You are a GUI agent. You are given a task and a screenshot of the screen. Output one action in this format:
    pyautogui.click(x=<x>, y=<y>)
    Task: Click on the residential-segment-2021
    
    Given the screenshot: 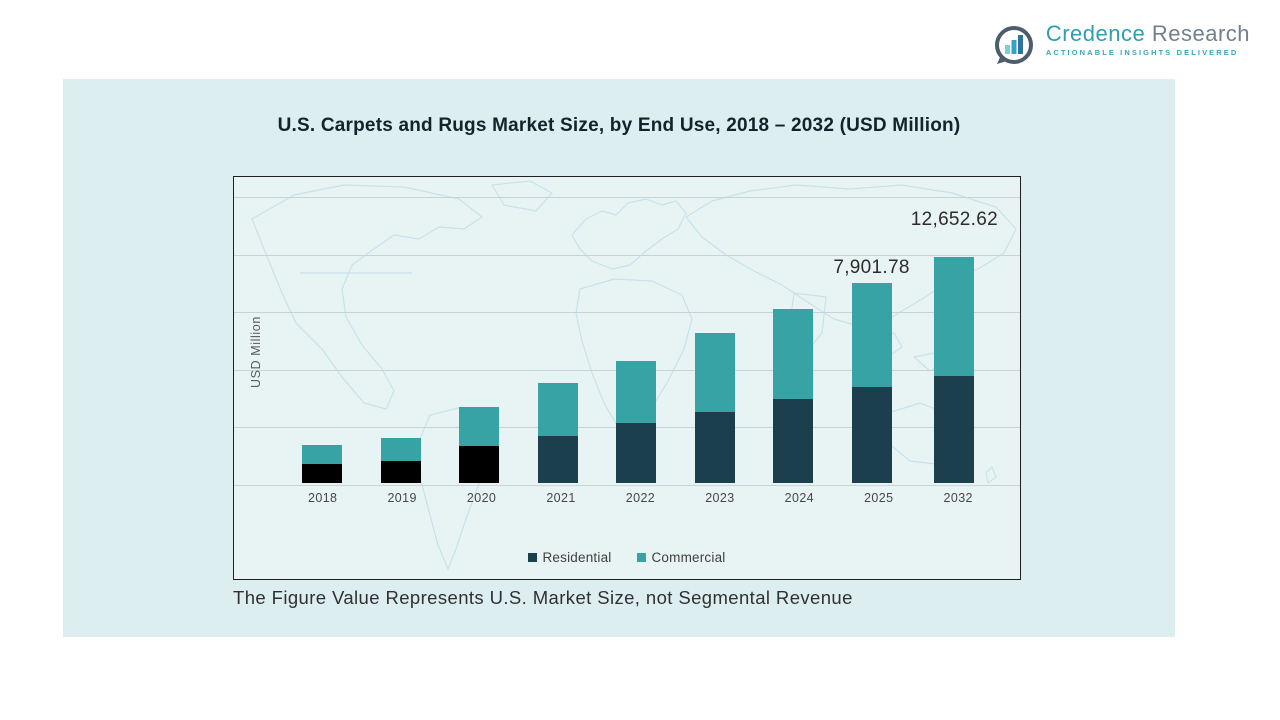 What is the action you would take?
    pyautogui.click(x=557, y=459)
    